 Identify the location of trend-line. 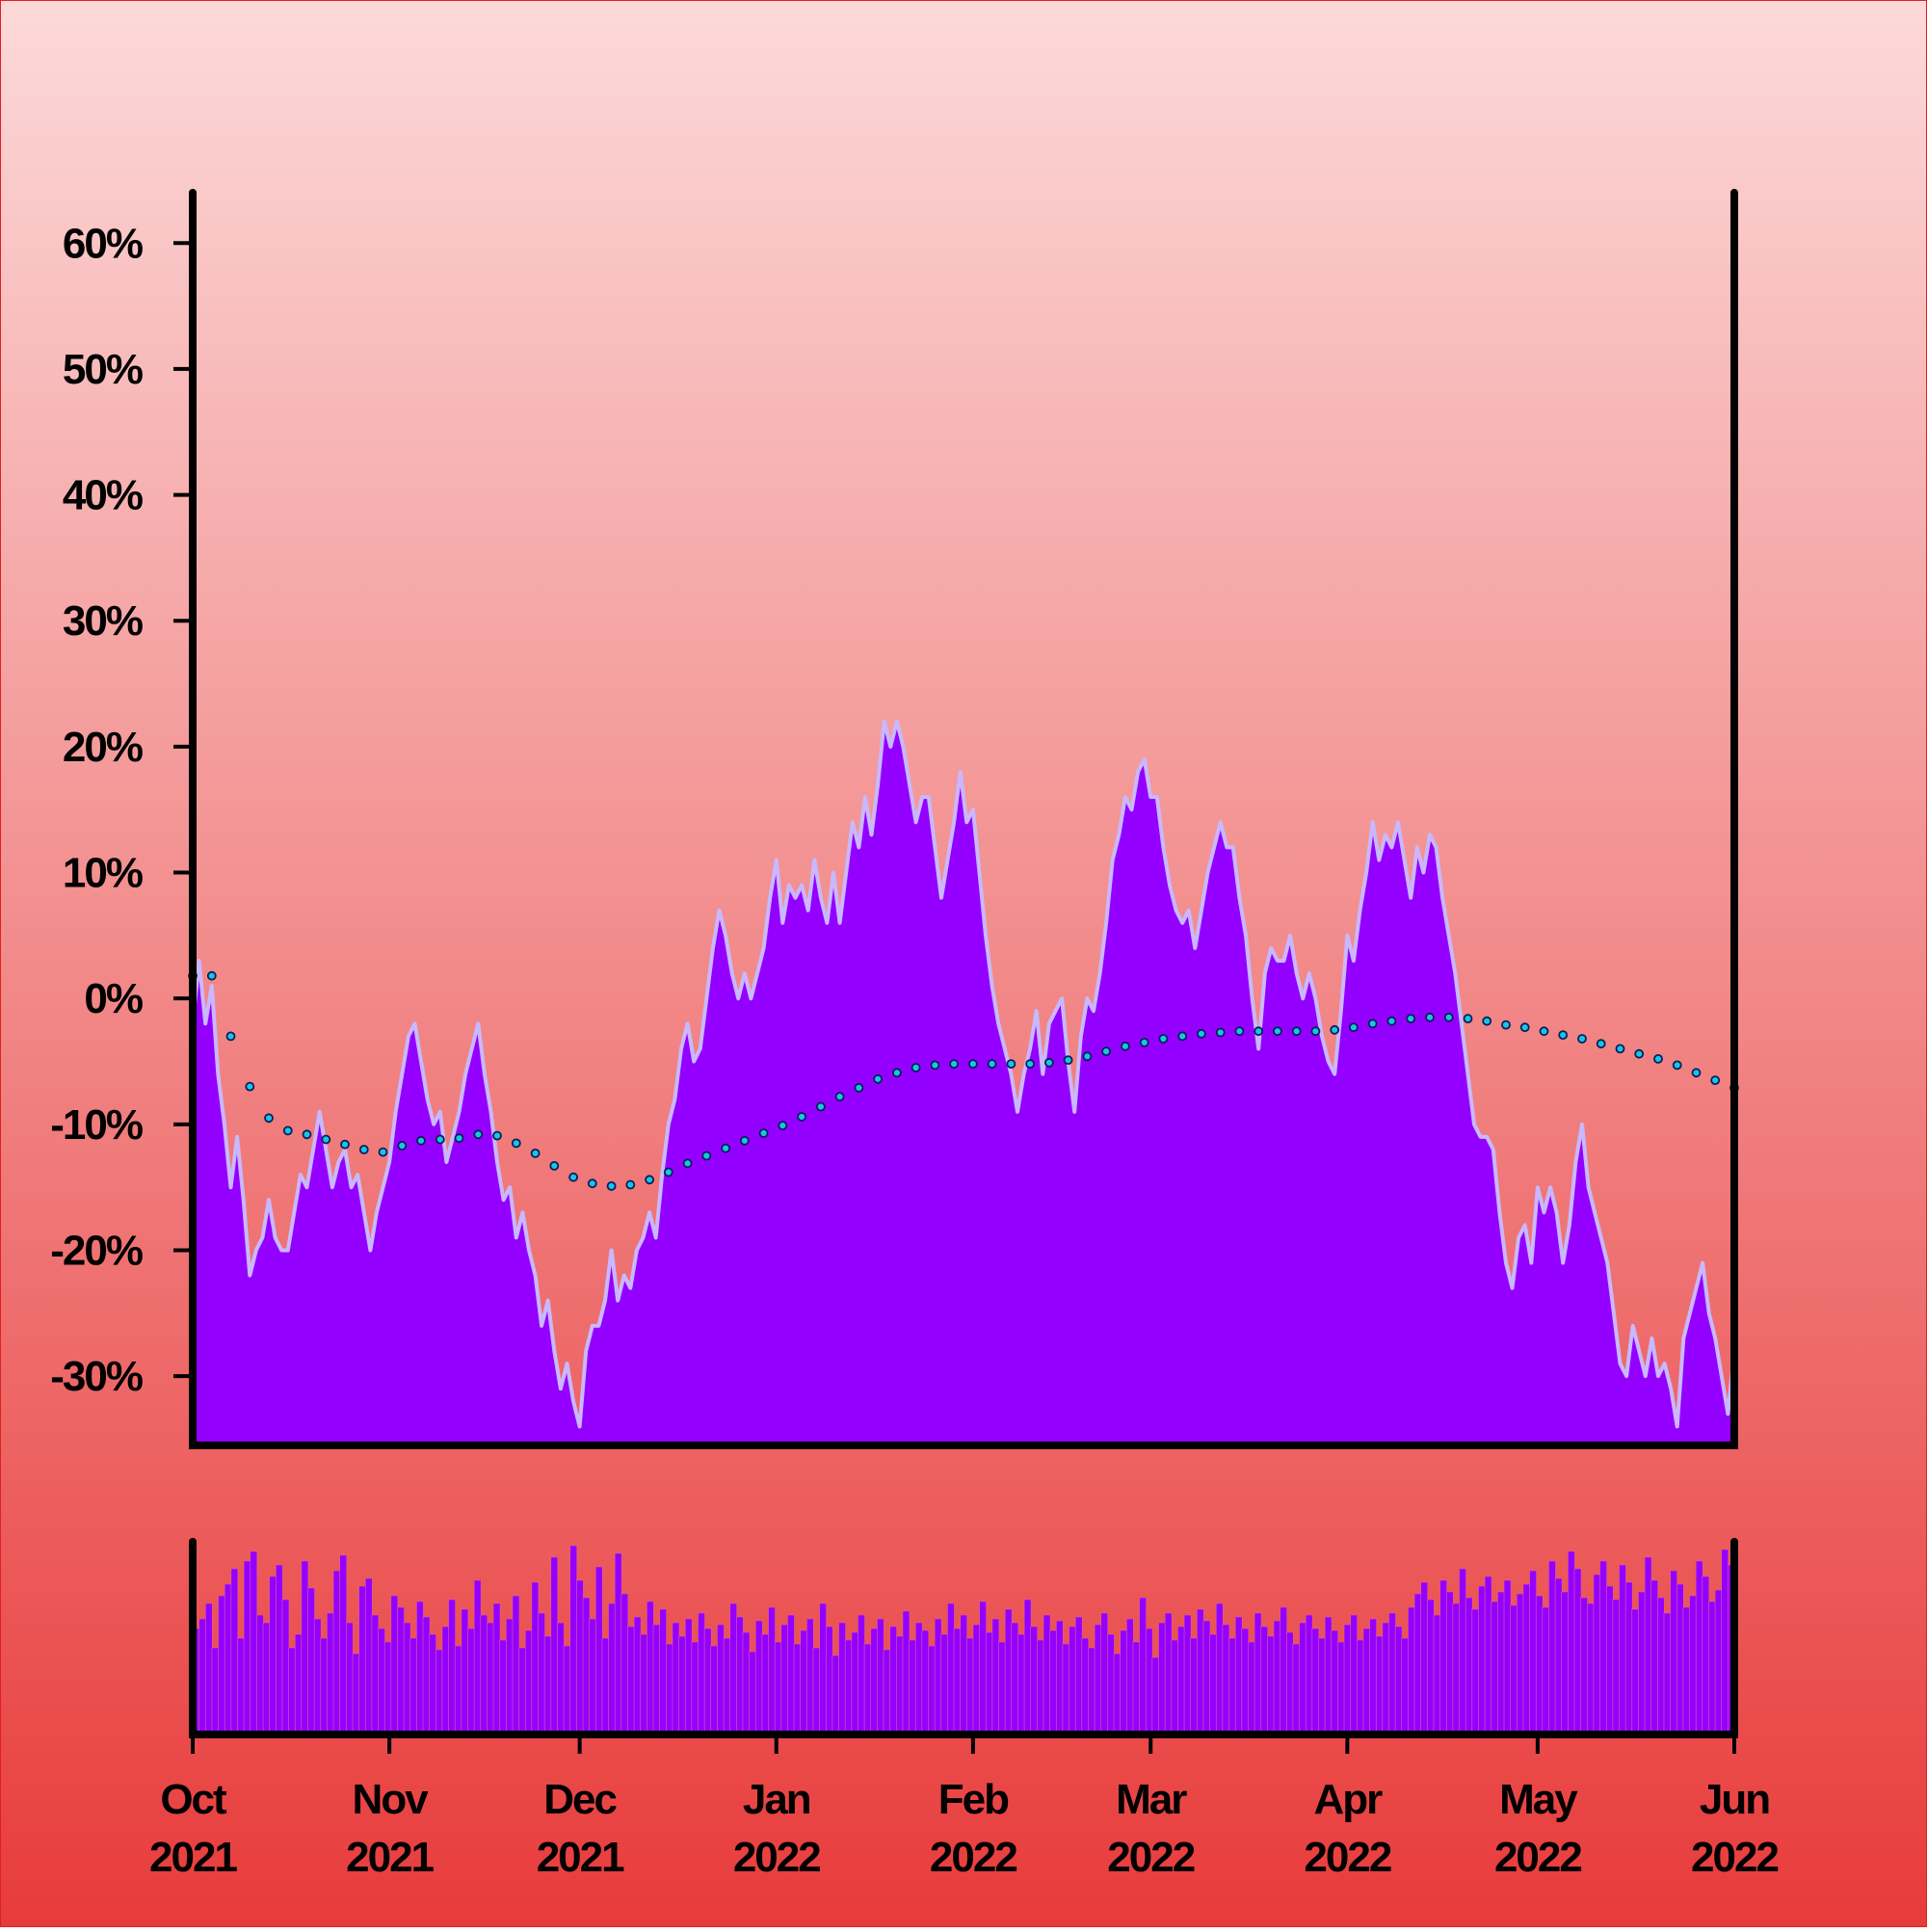
(963, 1080).